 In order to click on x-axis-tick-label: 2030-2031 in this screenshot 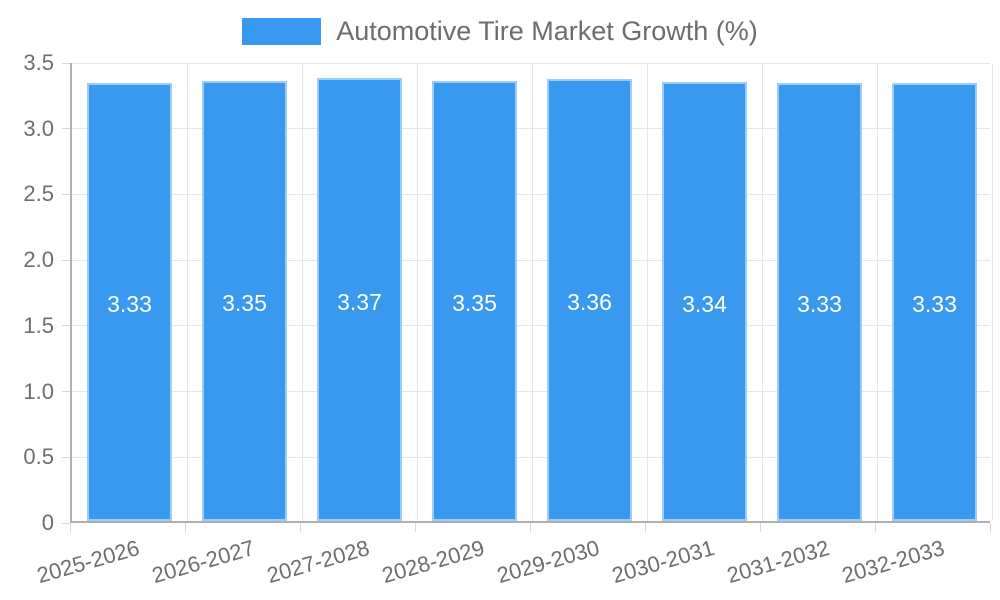, I will do `click(663, 562)`.